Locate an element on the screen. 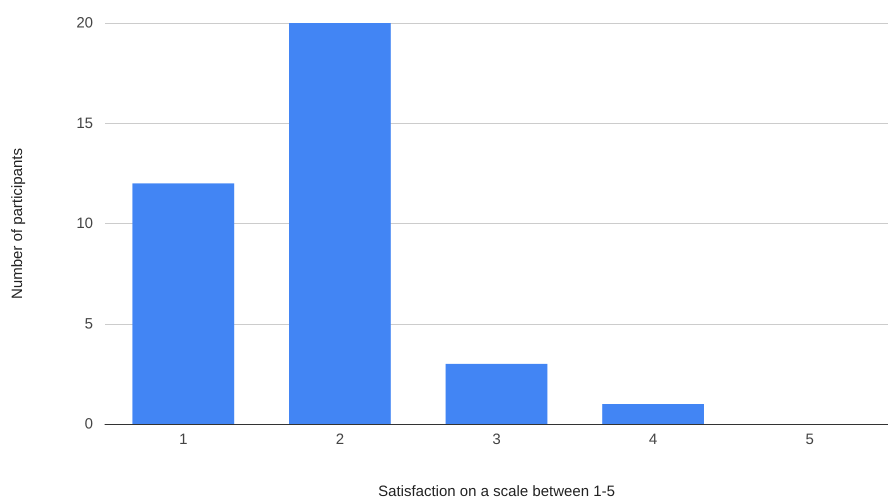  x-axis-title: Satisfaction on a scale between 1-5 is located at coordinates (496, 491).